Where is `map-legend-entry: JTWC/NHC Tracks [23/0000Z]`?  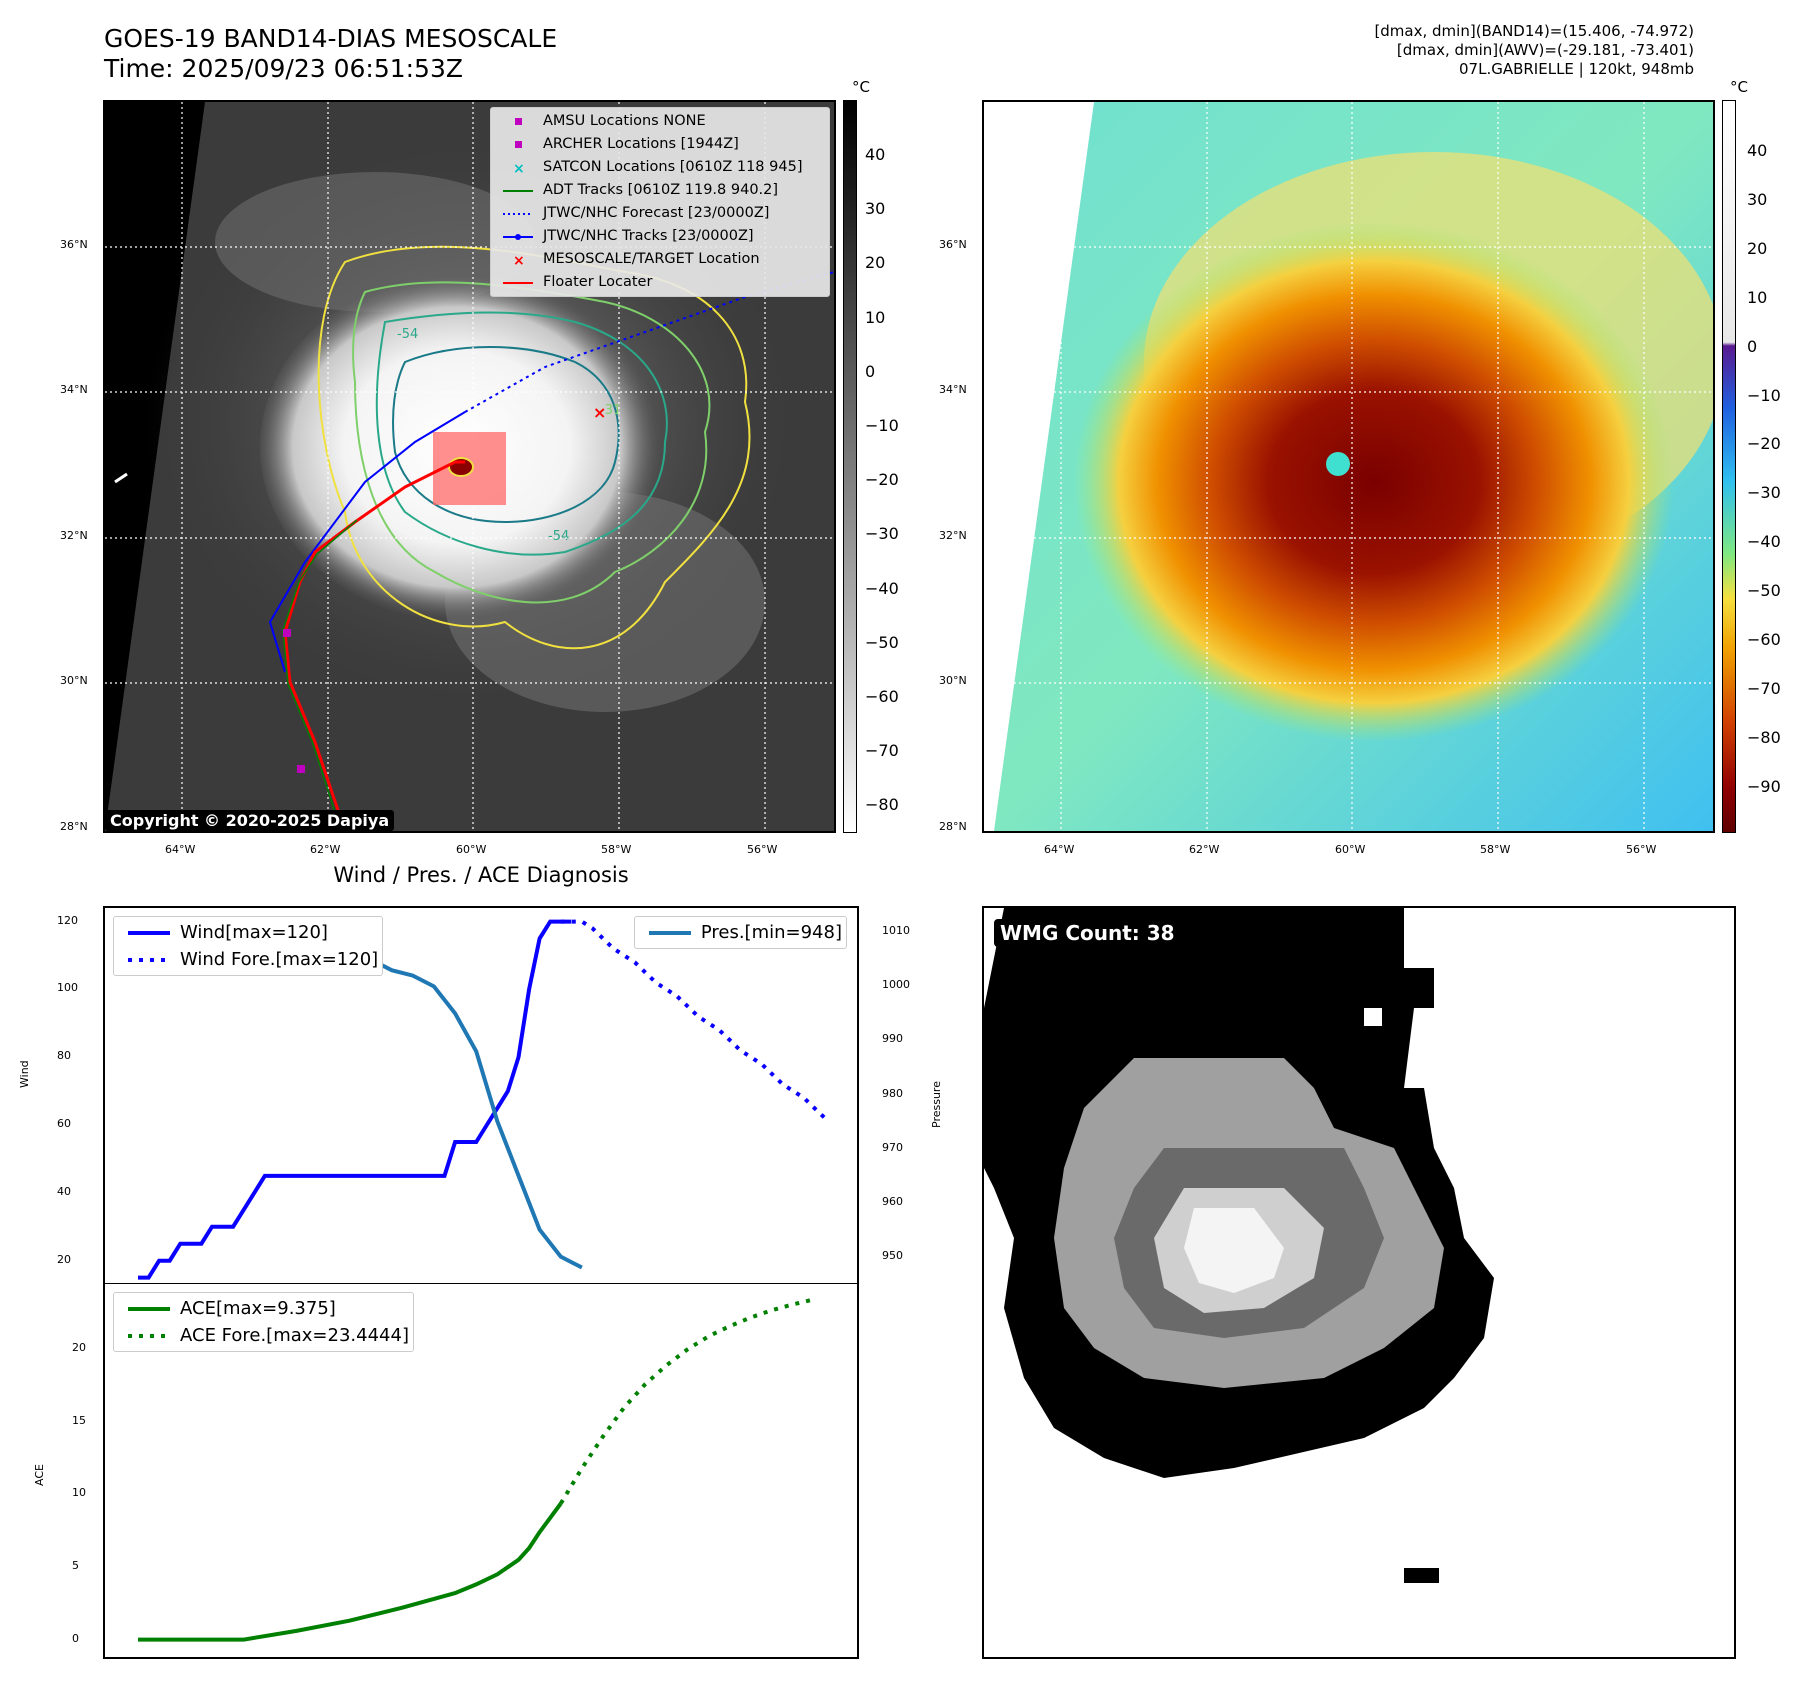
map-legend-entry: JTWC/NHC Tracks [23/0000Z] is located at coordinates (660, 236).